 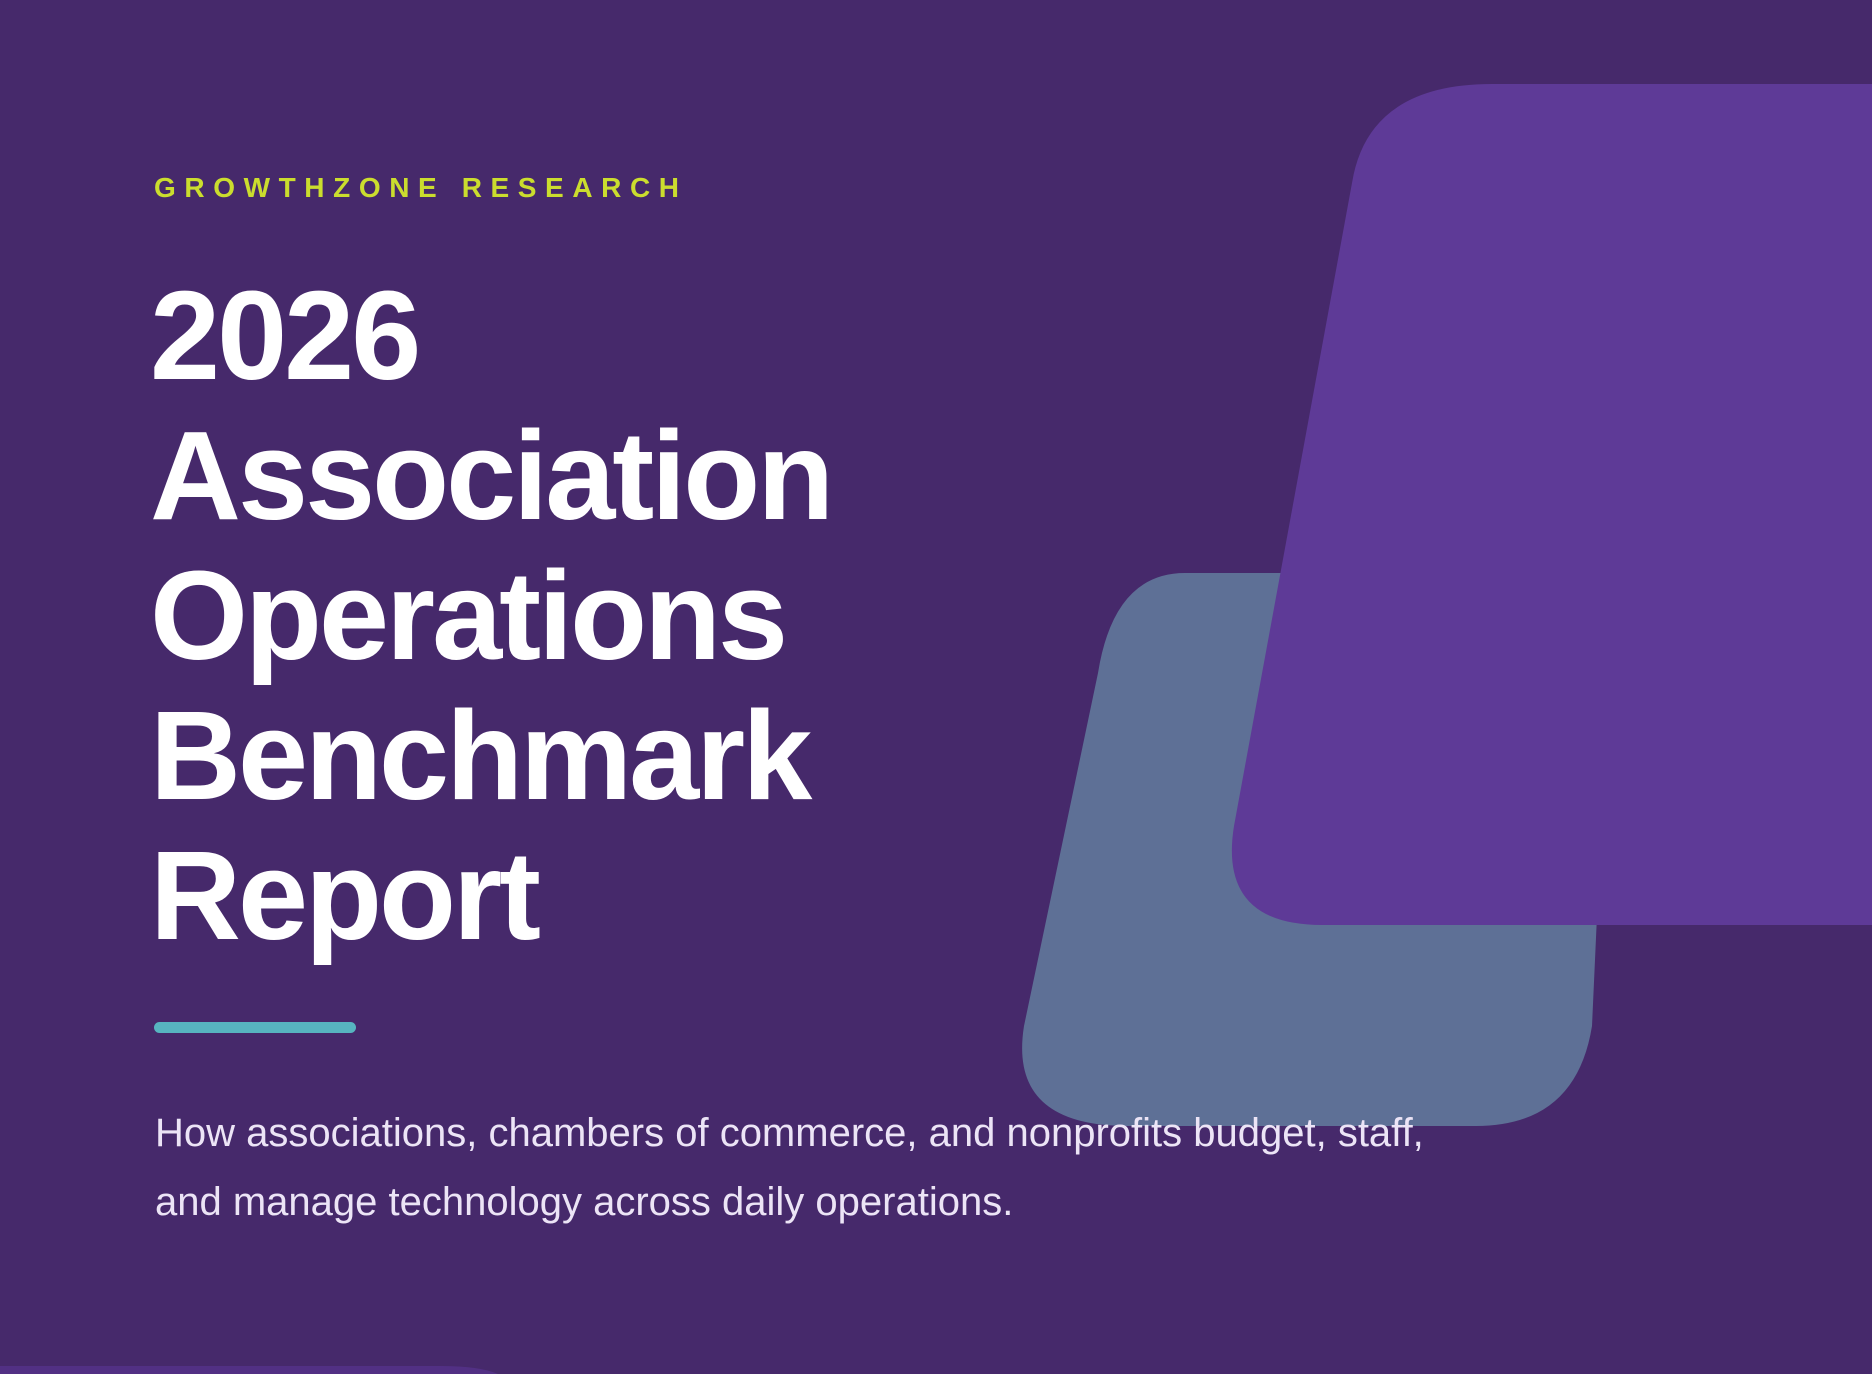 What do you see at coordinates (421, 187) in the screenshot?
I see `eyebrow-label: GROWTHZONE RESEARCH` at bounding box center [421, 187].